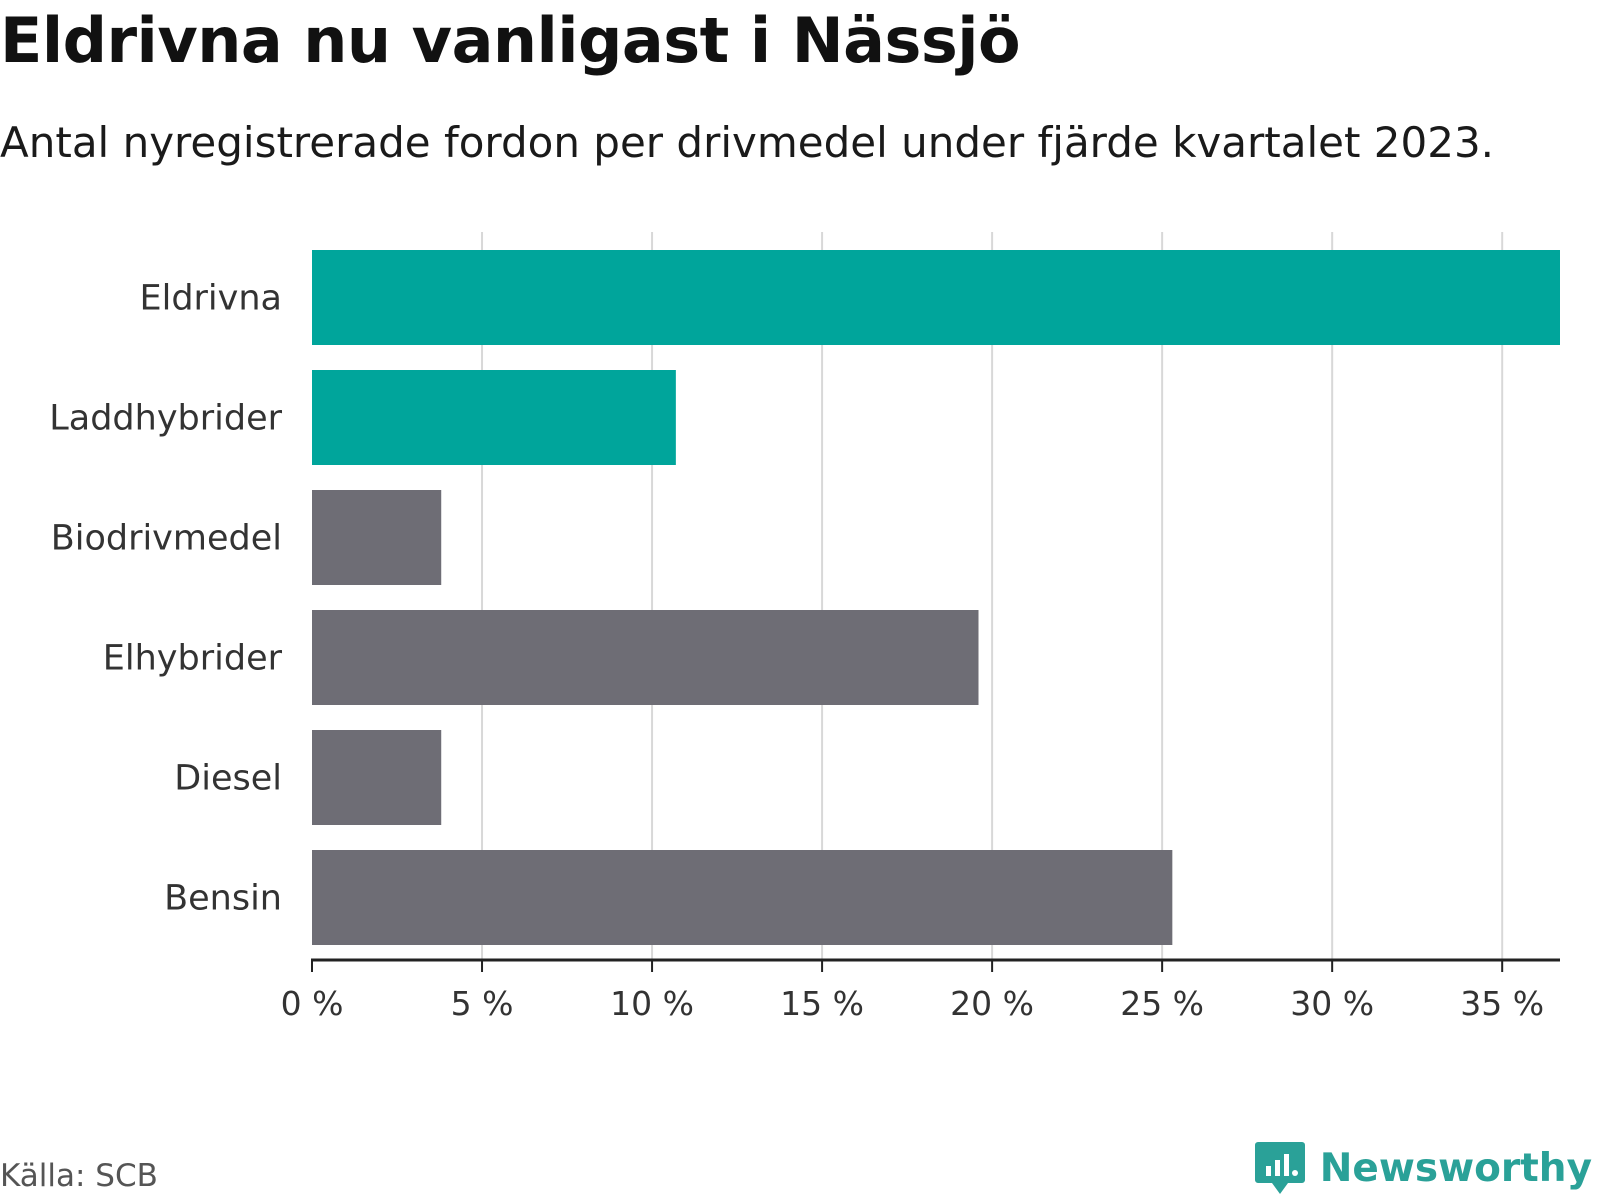 This screenshot has width=1600, height=1200. What do you see at coordinates (510, 40) in the screenshot?
I see `chart-title: Eldrivna nu vanligast i Nässjö` at bounding box center [510, 40].